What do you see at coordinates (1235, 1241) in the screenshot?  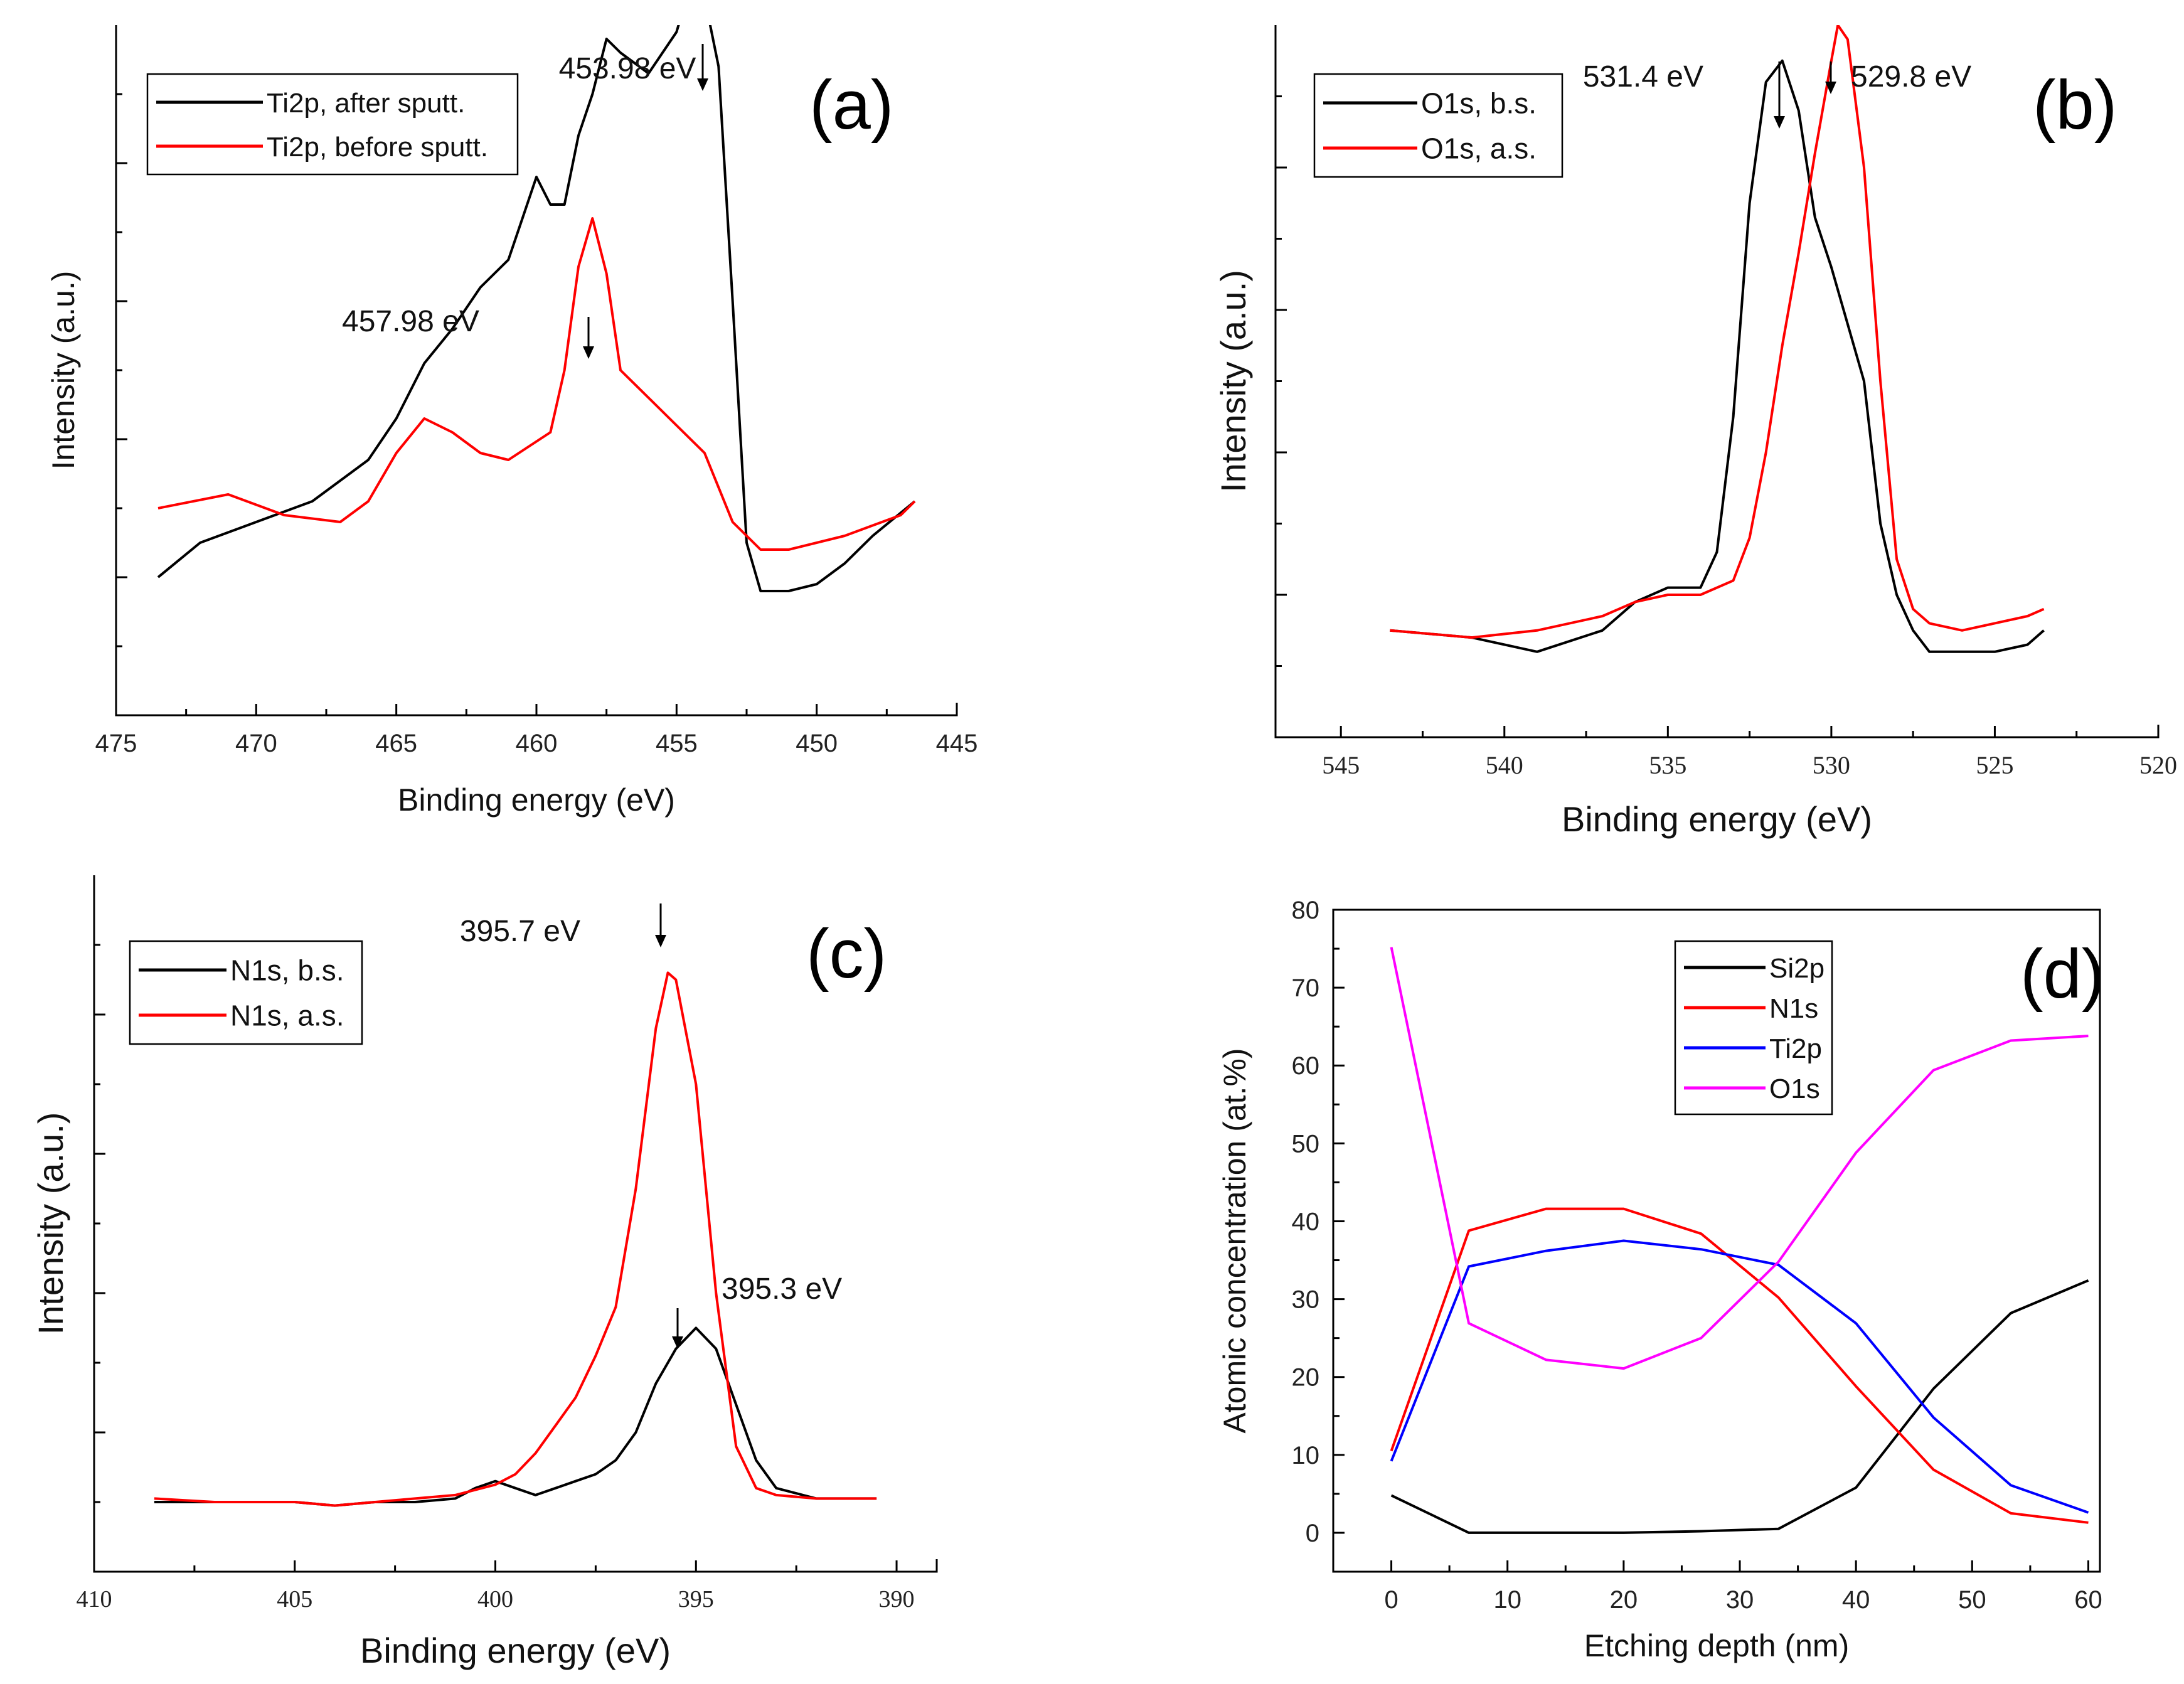 I see `y-axis-title: Atomic concentration (at.%)` at bounding box center [1235, 1241].